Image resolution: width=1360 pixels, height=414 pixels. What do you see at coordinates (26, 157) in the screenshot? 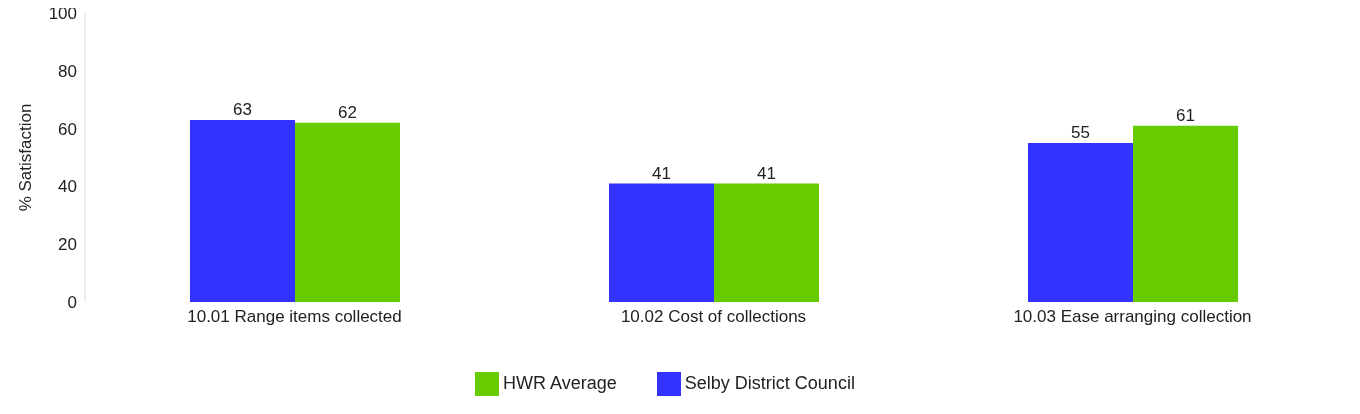
I see `y-axis-title: % Satisfaction` at bounding box center [26, 157].